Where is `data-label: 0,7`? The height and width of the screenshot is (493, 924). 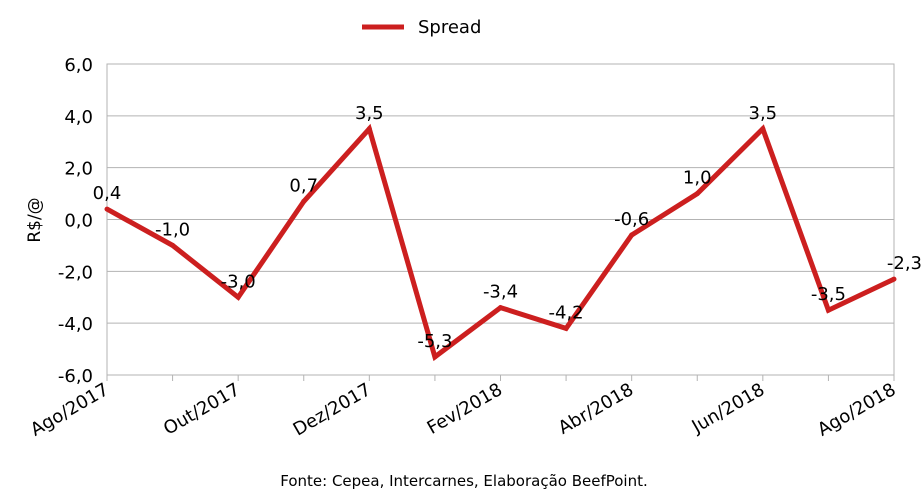
data-label: 0,7 is located at coordinates (303, 185).